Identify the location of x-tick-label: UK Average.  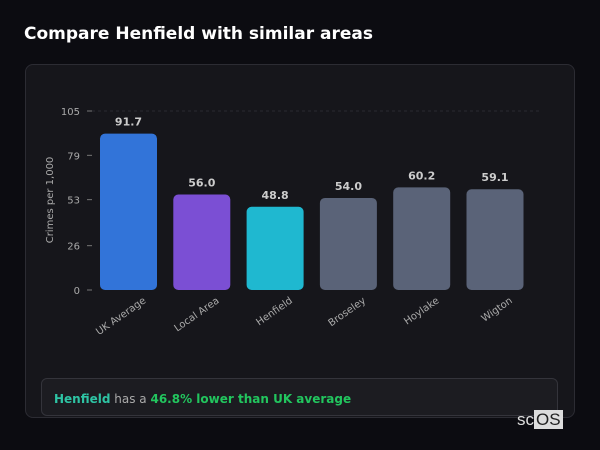
(121, 316).